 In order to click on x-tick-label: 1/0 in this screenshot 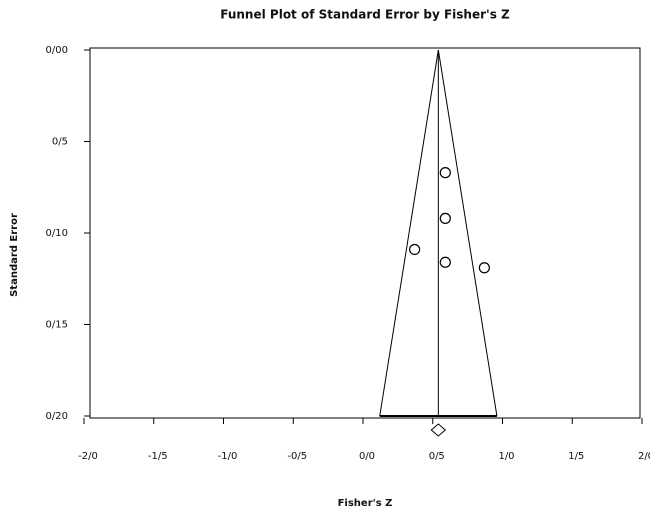, I will do `click(506, 456)`.